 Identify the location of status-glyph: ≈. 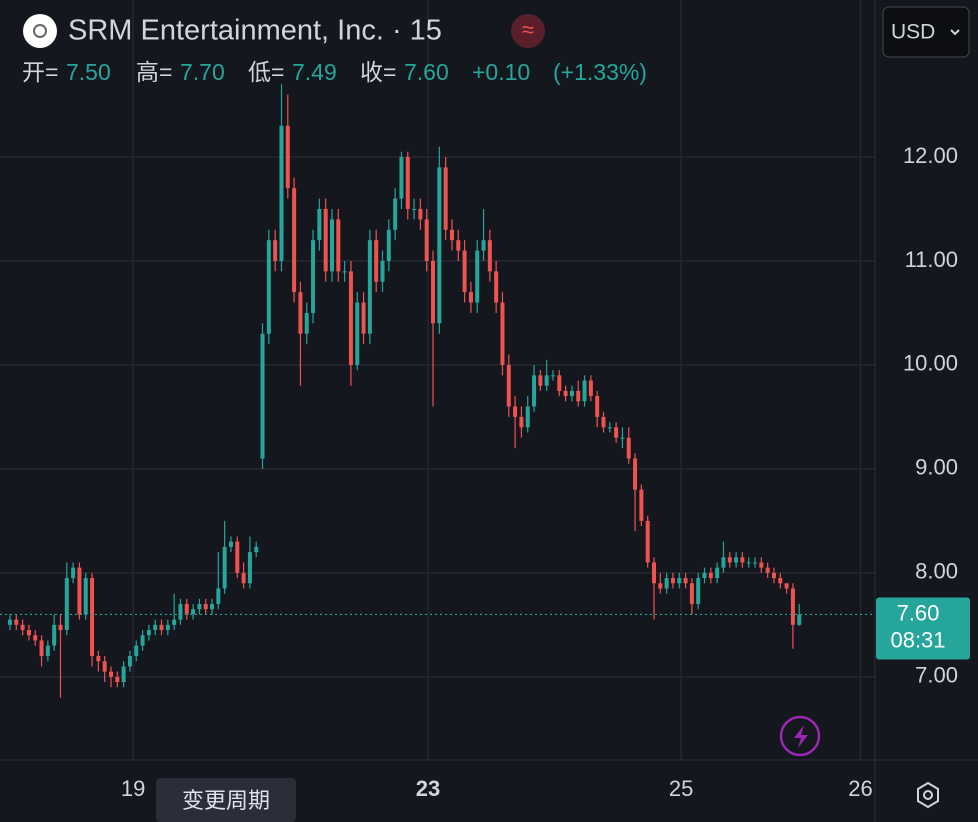
(528, 29).